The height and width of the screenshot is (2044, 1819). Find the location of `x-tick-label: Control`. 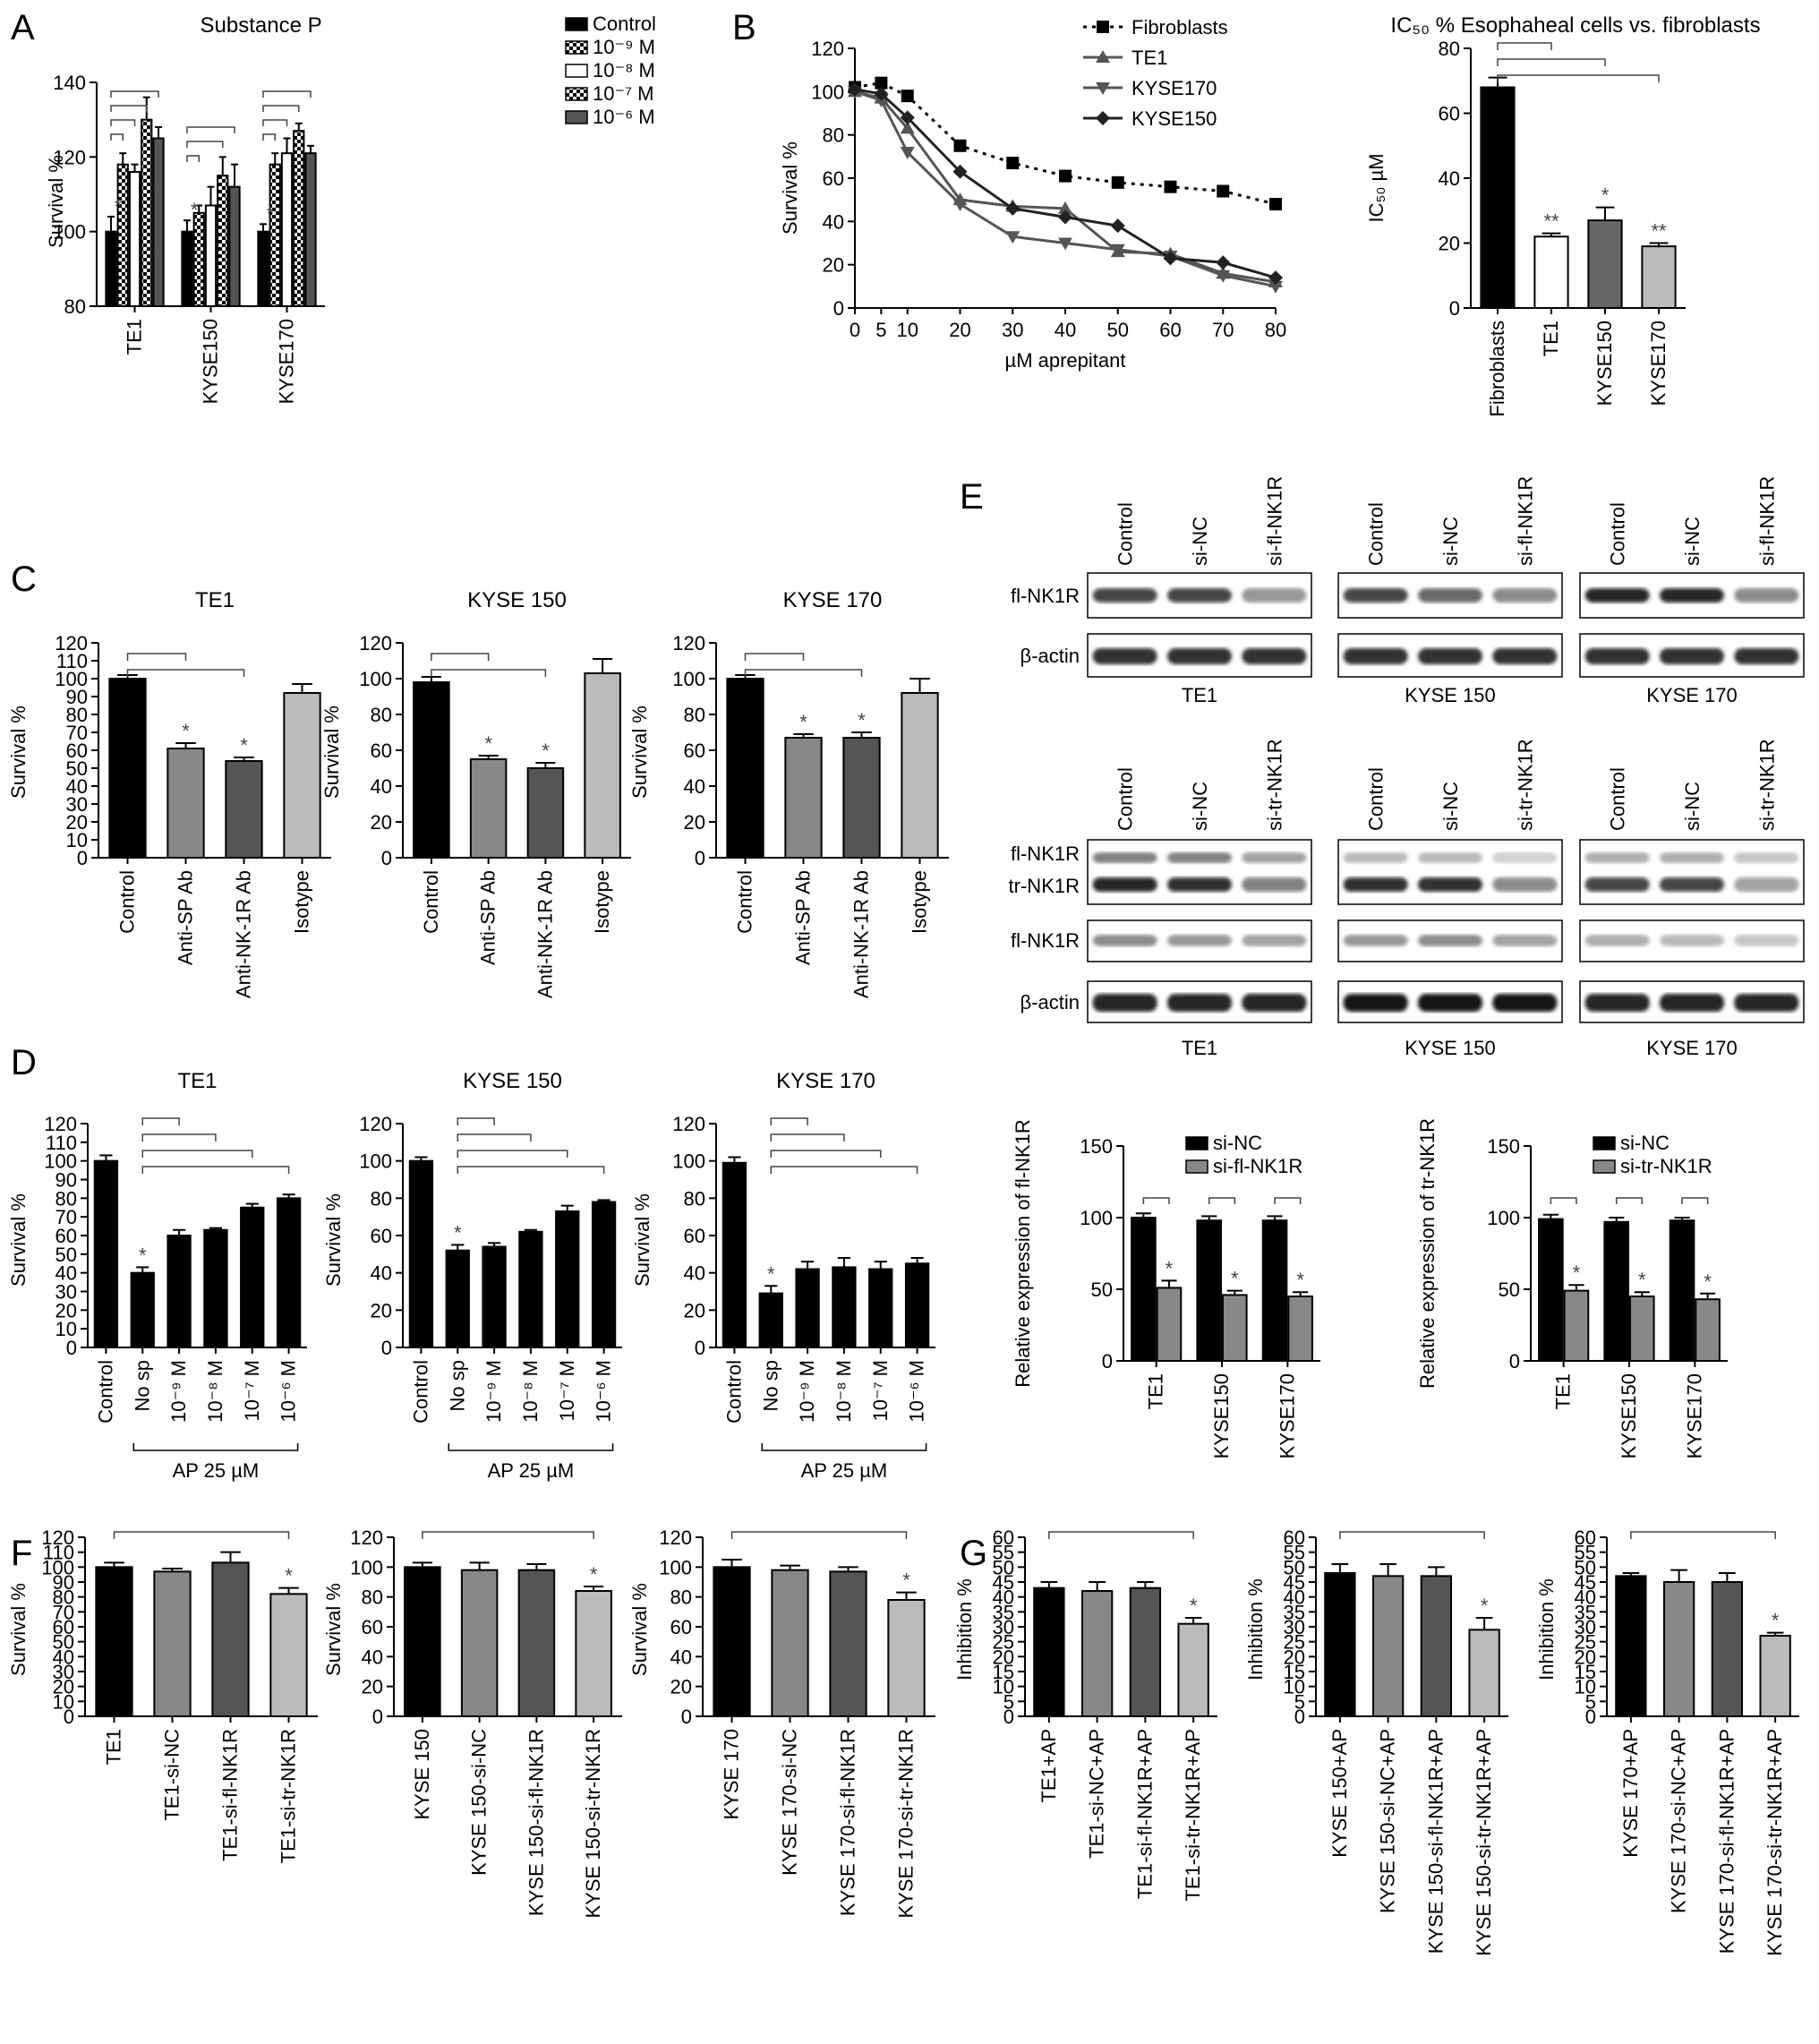

x-tick-label: Control is located at coordinates (733, 1392).